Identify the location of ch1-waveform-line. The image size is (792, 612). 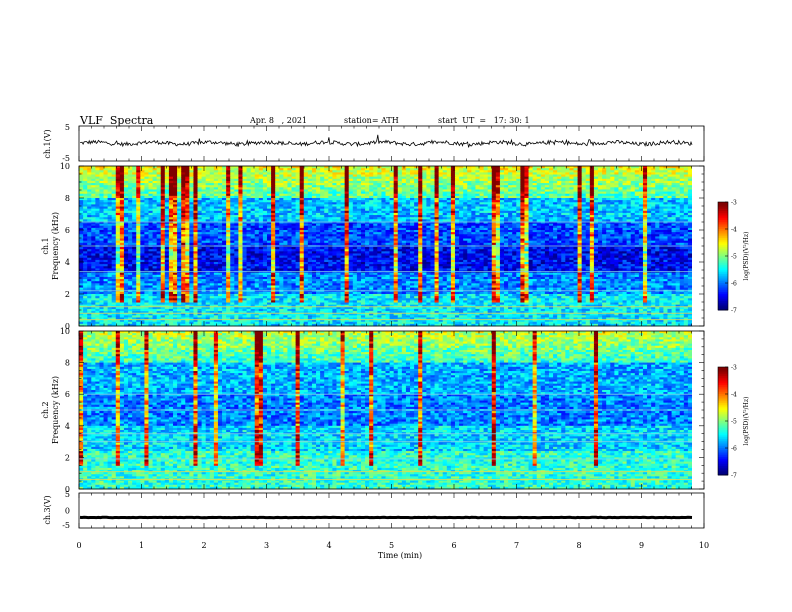
(386, 141).